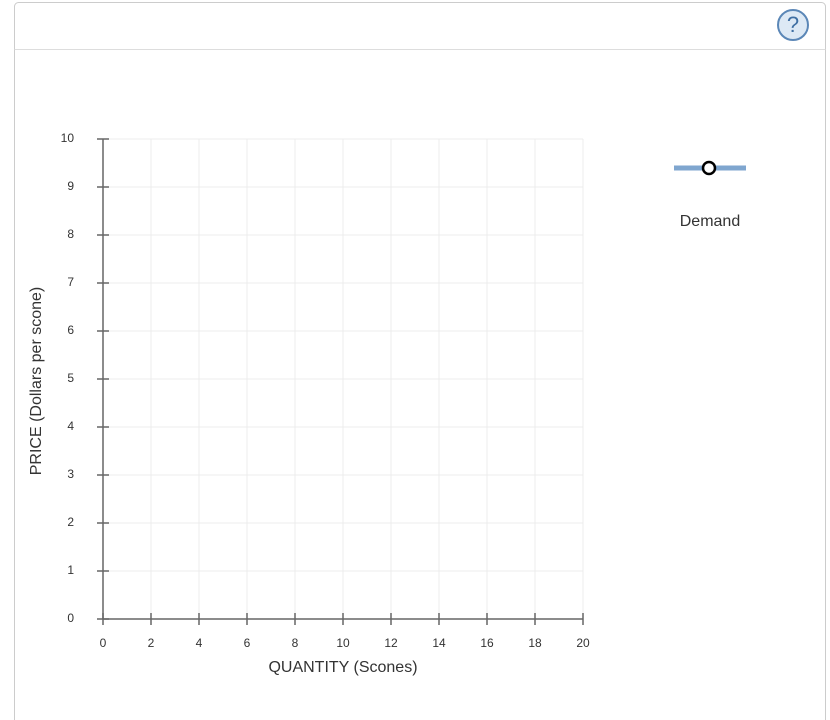  What do you see at coordinates (710, 221) in the screenshot?
I see `legend-label: Demand` at bounding box center [710, 221].